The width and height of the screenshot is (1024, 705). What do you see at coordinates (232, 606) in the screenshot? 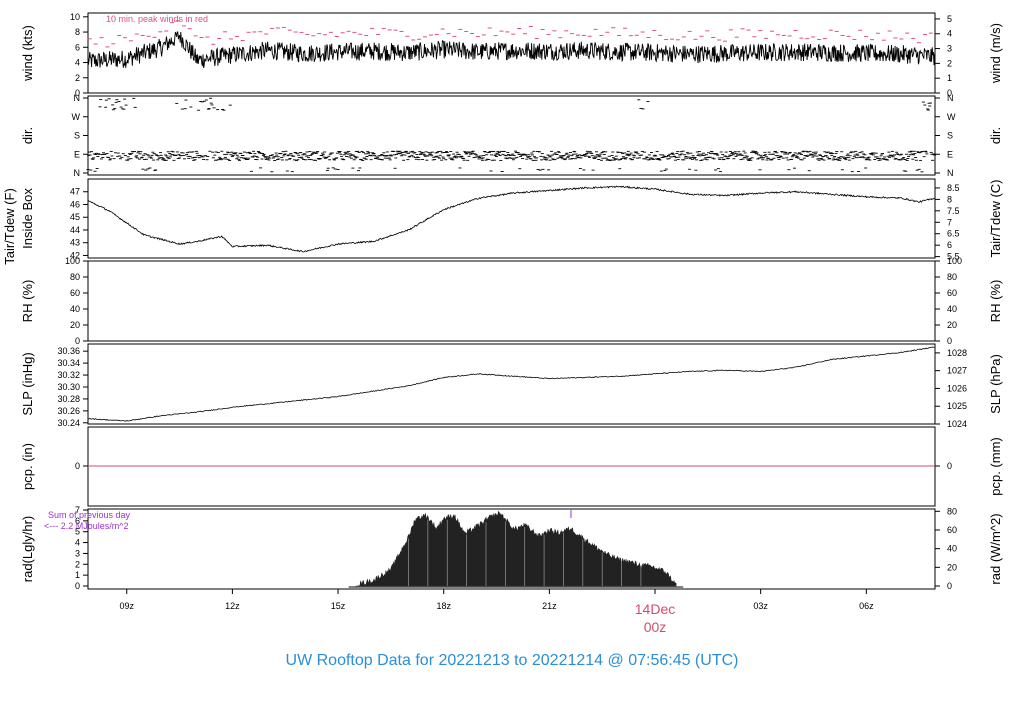
I see `xtick-label: 12z` at bounding box center [232, 606].